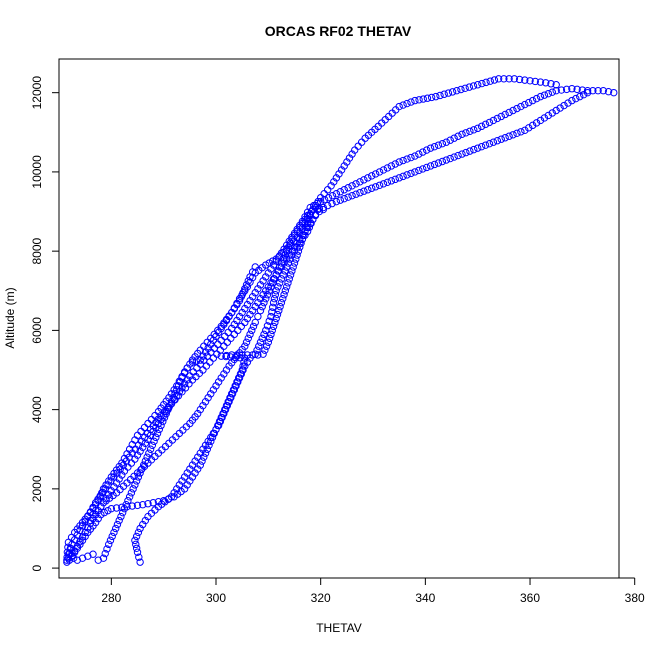 The width and height of the screenshot is (650, 650). What do you see at coordinates (339, 628) in the screenshot?
I see `x-axis-label: THETAV` at bounding box center [339, 628].